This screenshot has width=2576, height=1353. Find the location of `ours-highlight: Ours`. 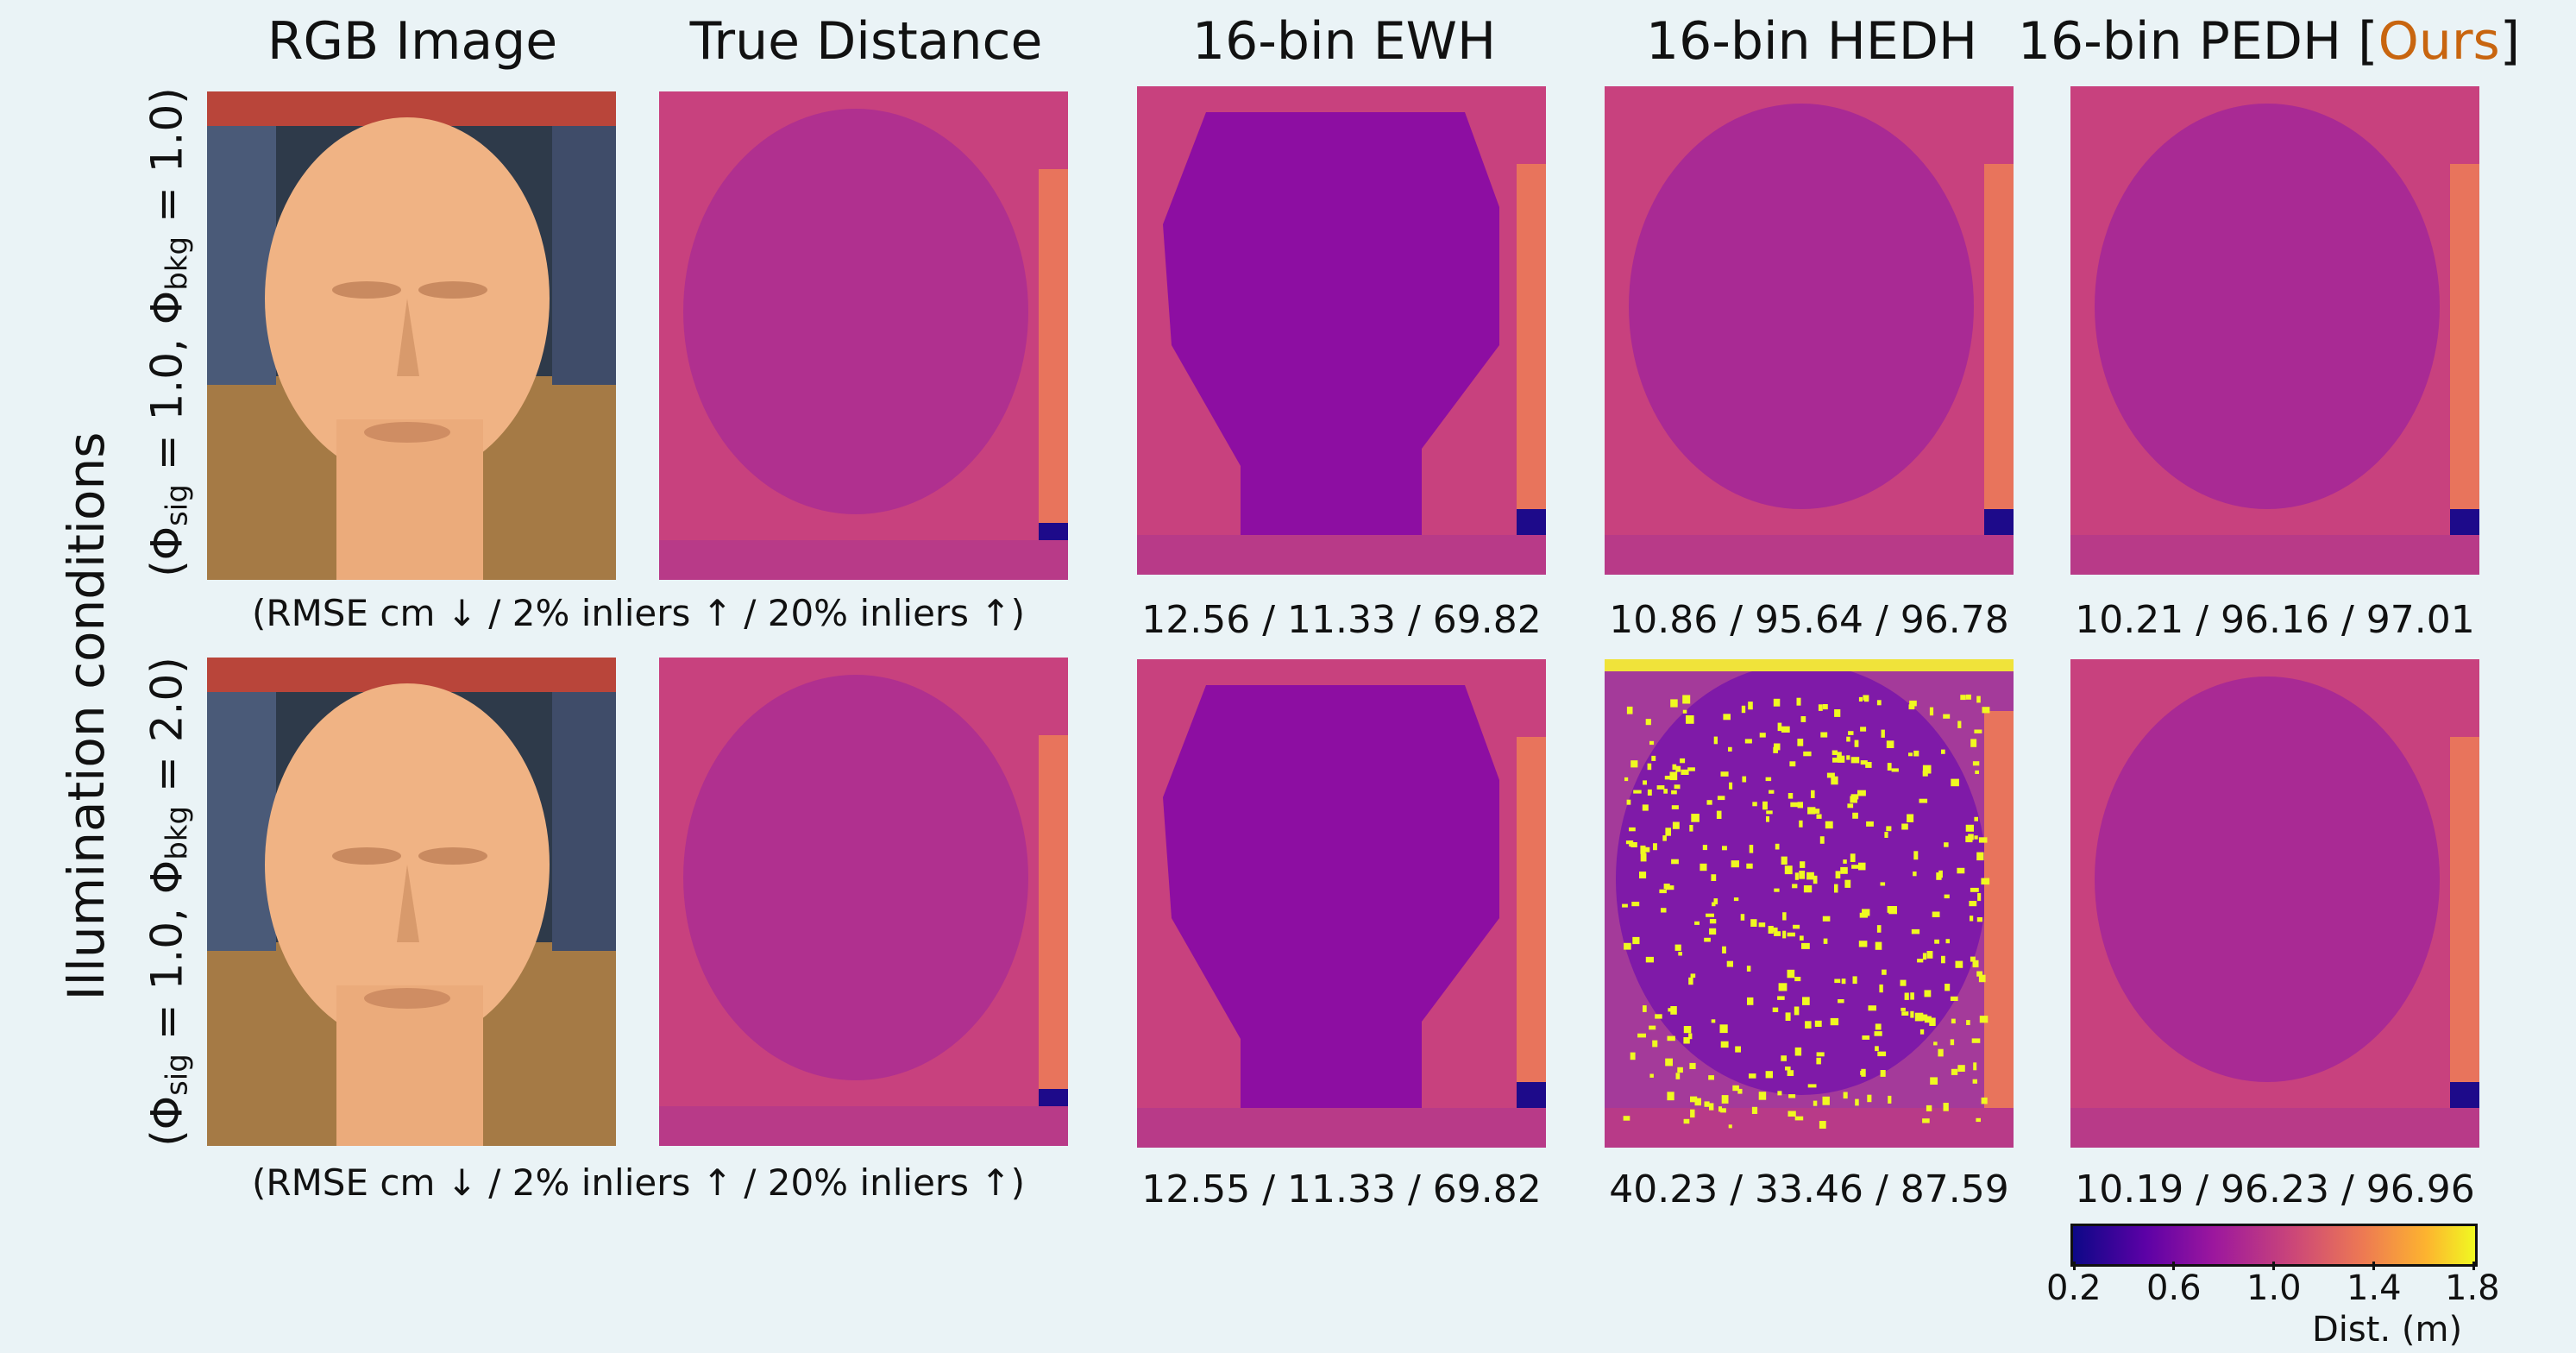

ours-highlight: Ours is located at coordinates (2439, 41).